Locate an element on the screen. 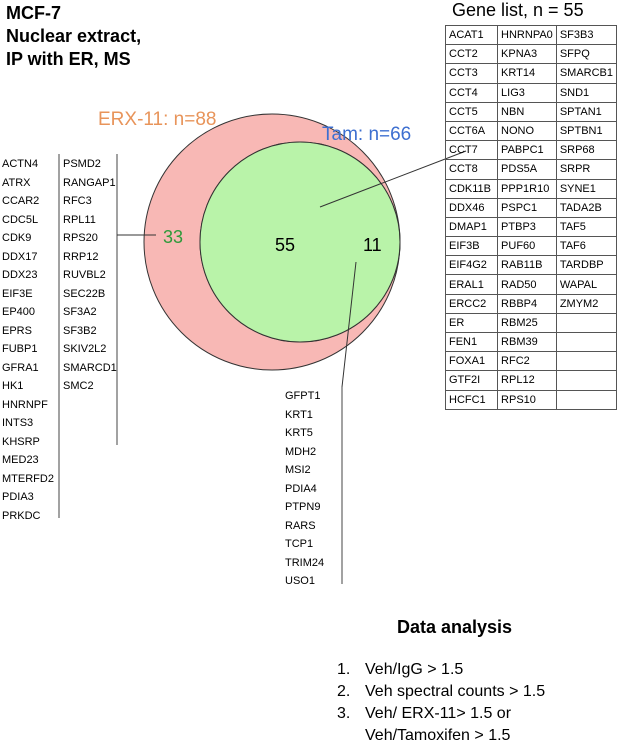  table-cell: TADA2B is located at coordinates (586, 207).